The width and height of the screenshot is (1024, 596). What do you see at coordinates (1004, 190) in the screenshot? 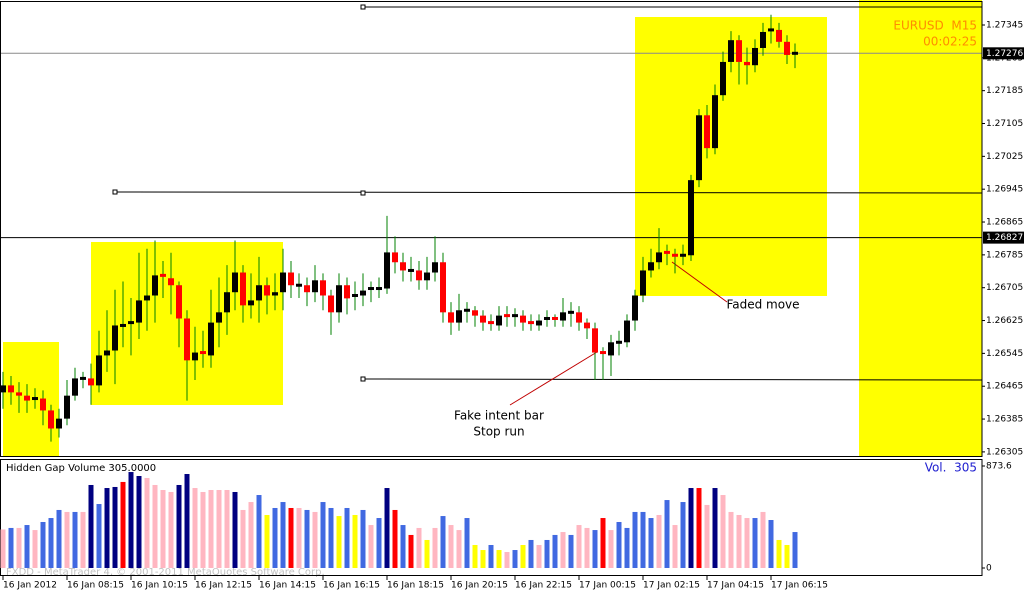
I see `y-tick-label: 1.26945` at bounding box center [1004, 190].